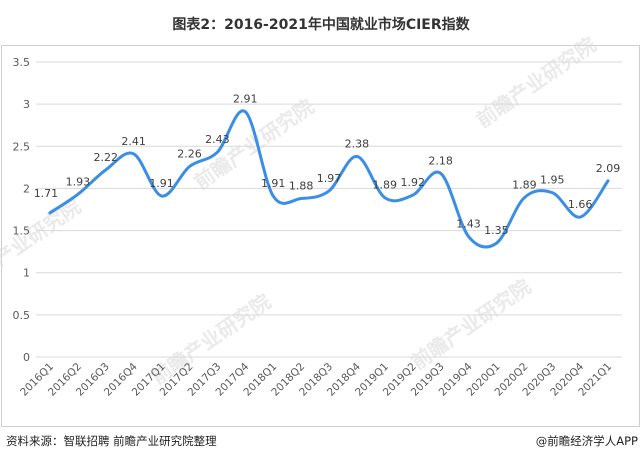 Image resolution: width=642 pixels, height=461 pixels. I want to click on data-label: 2.41, so click(133, 141).